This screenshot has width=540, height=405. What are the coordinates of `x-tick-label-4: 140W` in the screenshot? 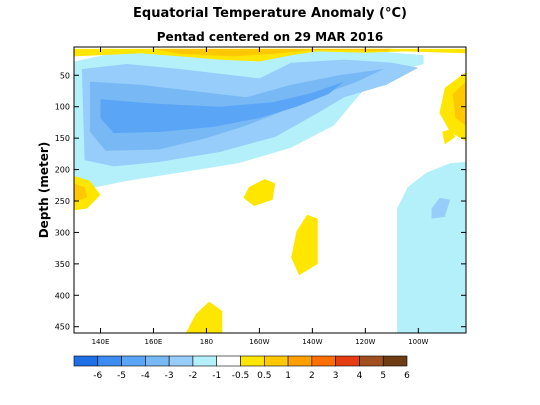 It's located at (312, 342).